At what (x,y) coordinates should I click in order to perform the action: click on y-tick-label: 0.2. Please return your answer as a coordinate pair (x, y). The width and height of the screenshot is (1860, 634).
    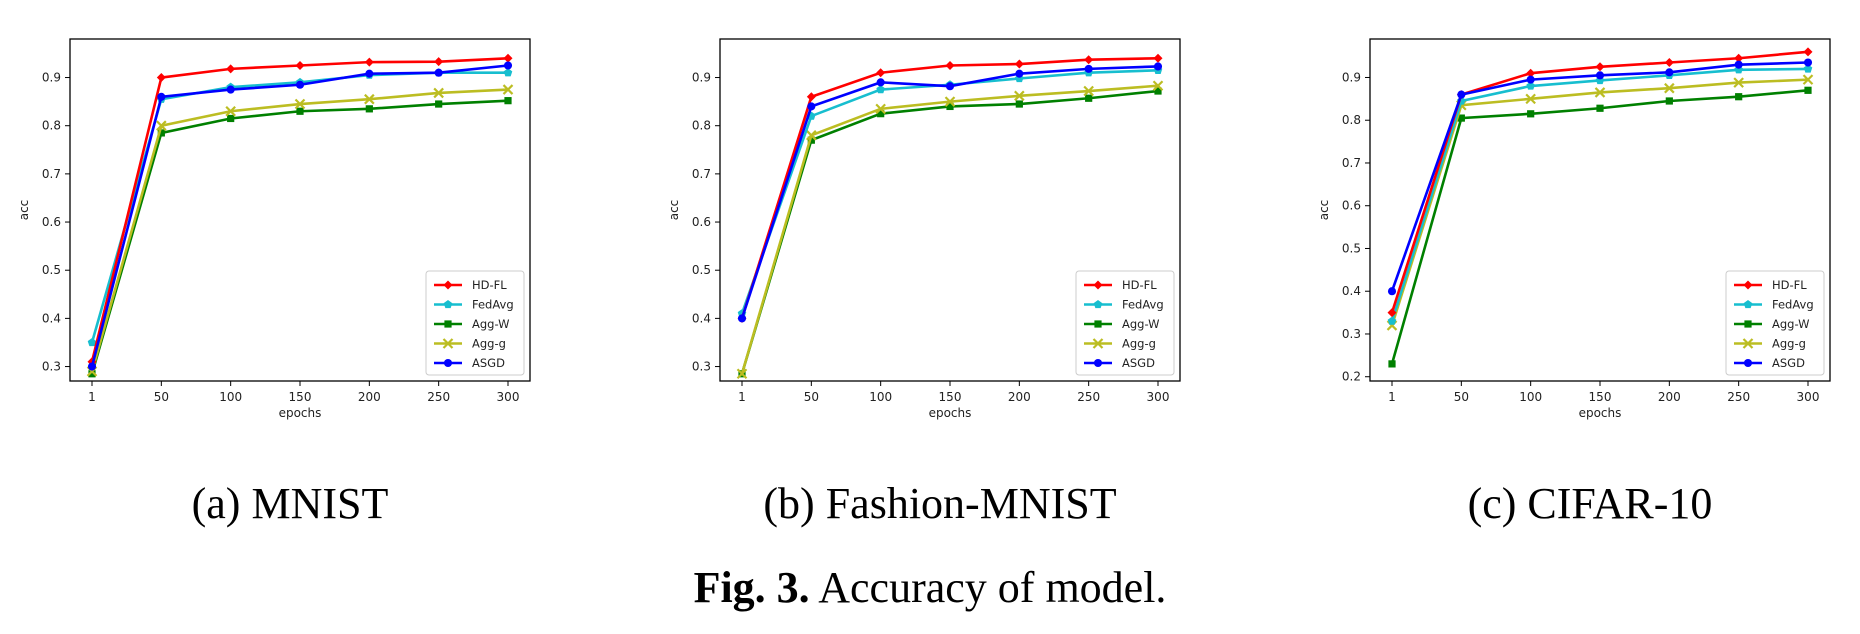
    Looking at the image, I should click on (1351, 377).